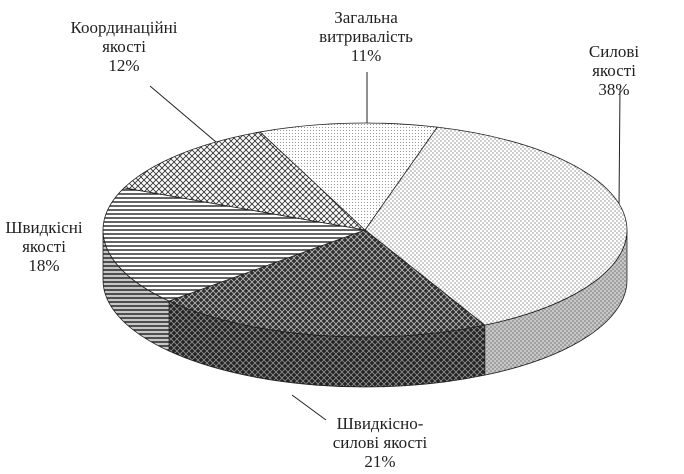 This screenshot has width=684, height=474. I want to click on value-label: 11%, so click(366, 55).